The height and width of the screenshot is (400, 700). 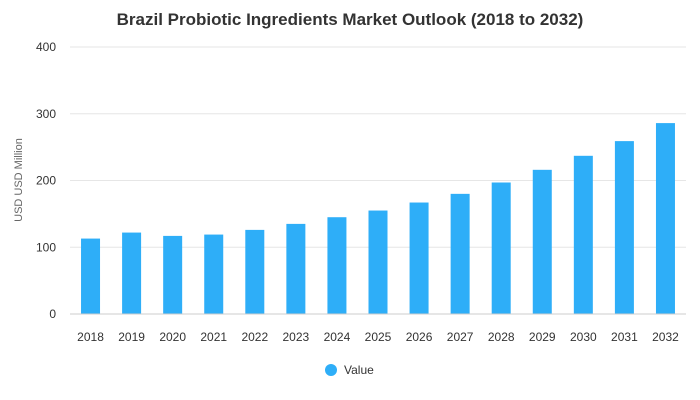 I want to click on bar-2020, so click(x=173, y=274).